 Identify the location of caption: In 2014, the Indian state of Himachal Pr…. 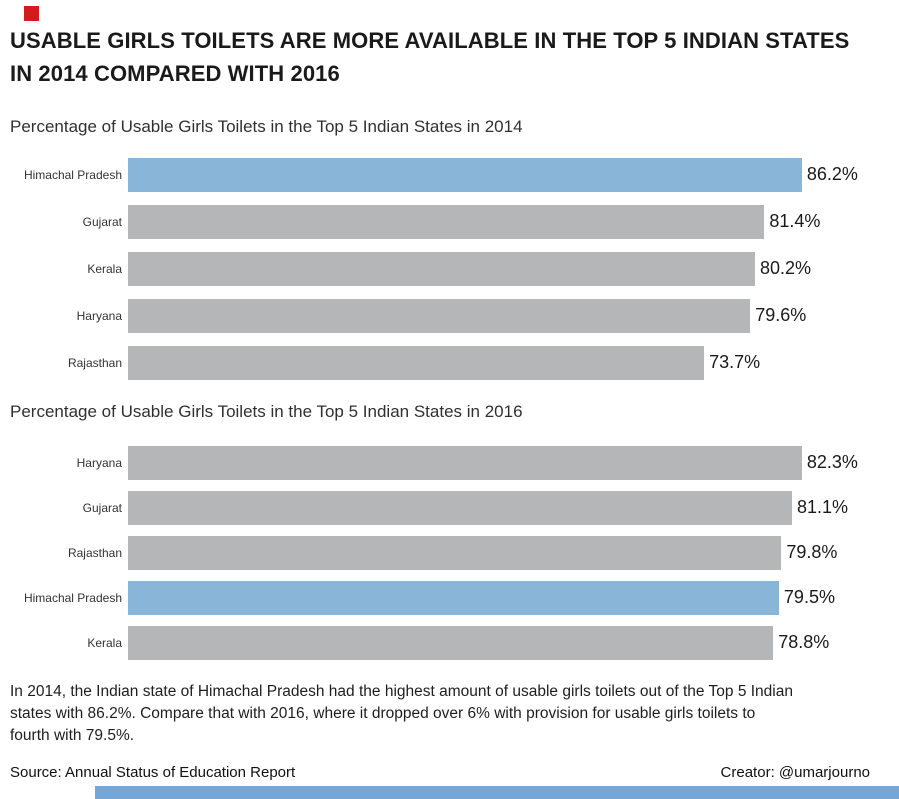
(452, 714).